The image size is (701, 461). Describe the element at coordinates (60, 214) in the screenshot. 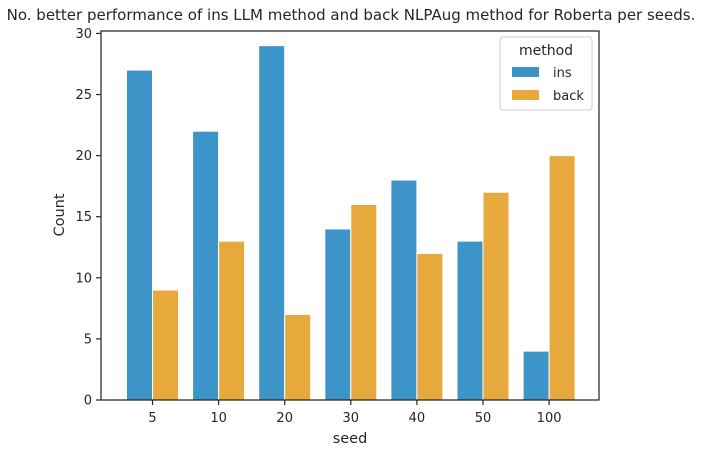

I see `y-axis-label: Count` at that location.